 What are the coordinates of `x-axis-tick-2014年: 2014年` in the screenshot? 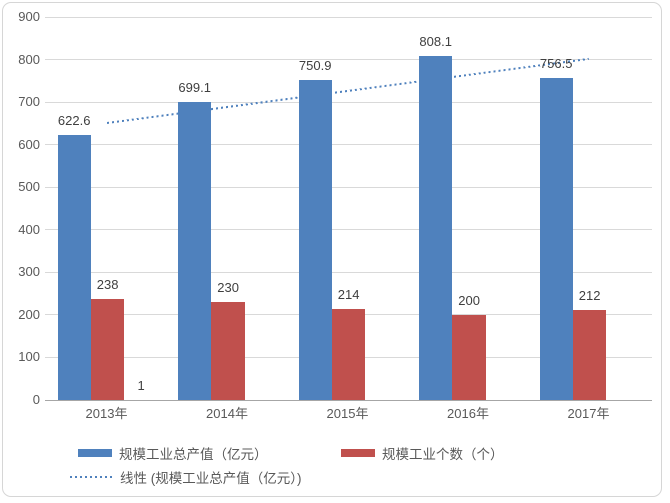 It's located at (227, 413).